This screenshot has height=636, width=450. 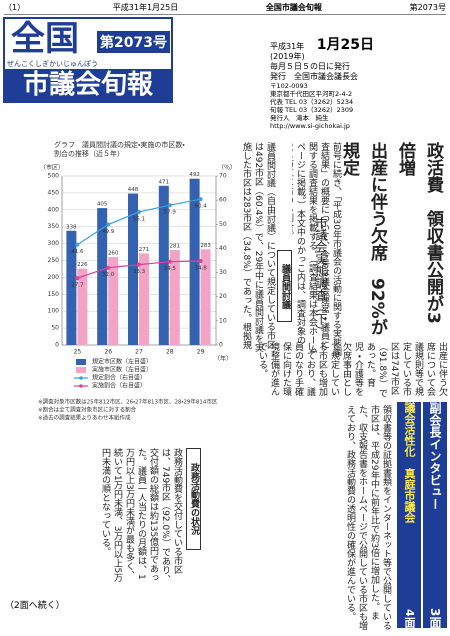 I want to click on header-issue: 第2073号, so click(x=427, y=7).